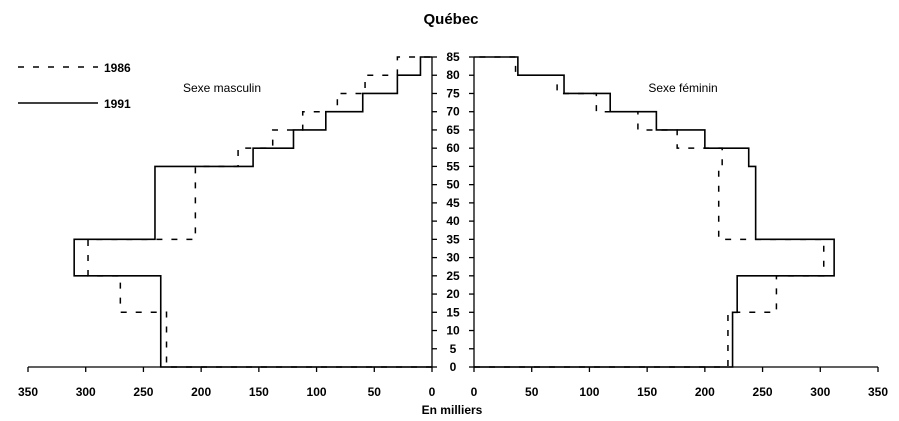 This screenshot has width=899, height=421. Describe the element at coordinates (453, 312) in the screenshot. I see `age-tick-label: 15` at that location.